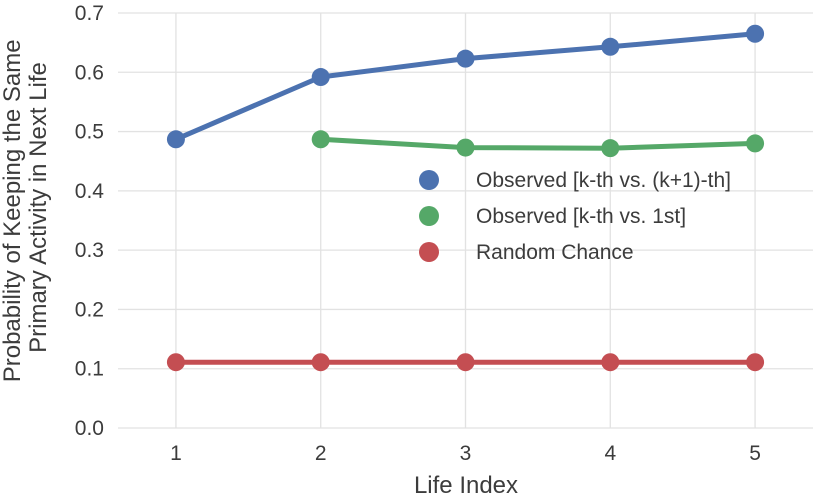 The height and width of the screenshot is (497, 816). I want to click on x-tick-label: 3, so click(466, 453).